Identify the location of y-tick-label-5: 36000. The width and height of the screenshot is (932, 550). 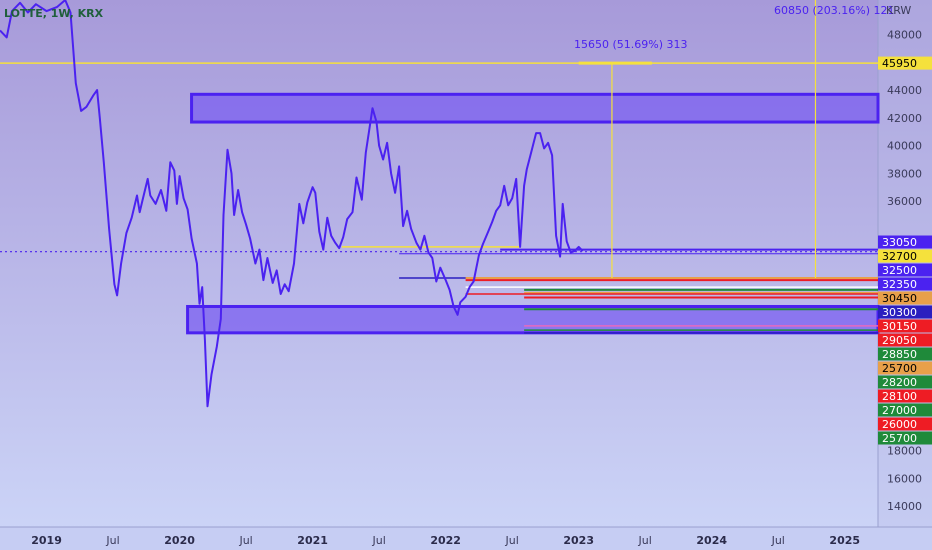
(904, 201).